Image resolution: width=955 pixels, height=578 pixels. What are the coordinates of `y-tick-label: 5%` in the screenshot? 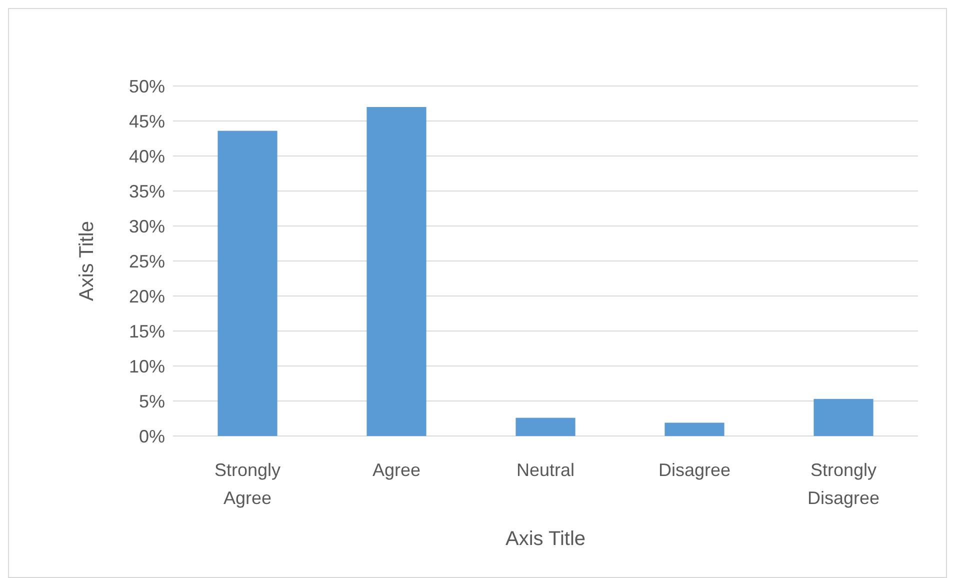 It's located at (151, 401).